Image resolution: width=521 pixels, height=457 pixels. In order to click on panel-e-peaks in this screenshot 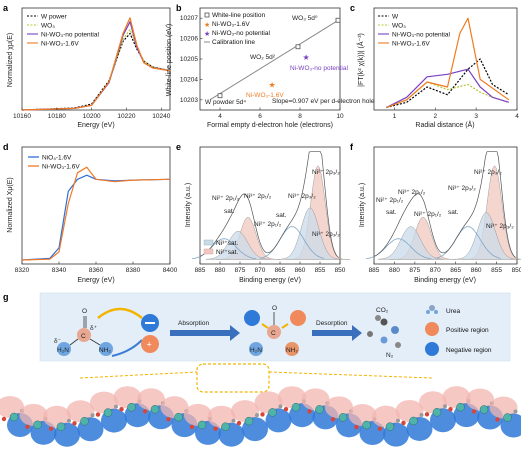, I will do `click(271, 205)`.